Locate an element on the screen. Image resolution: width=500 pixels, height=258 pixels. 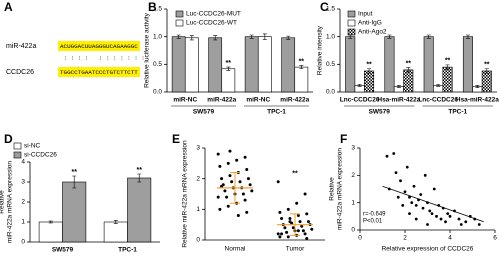
legend-label: Anti-IgG is located at coordinates (370, 23).